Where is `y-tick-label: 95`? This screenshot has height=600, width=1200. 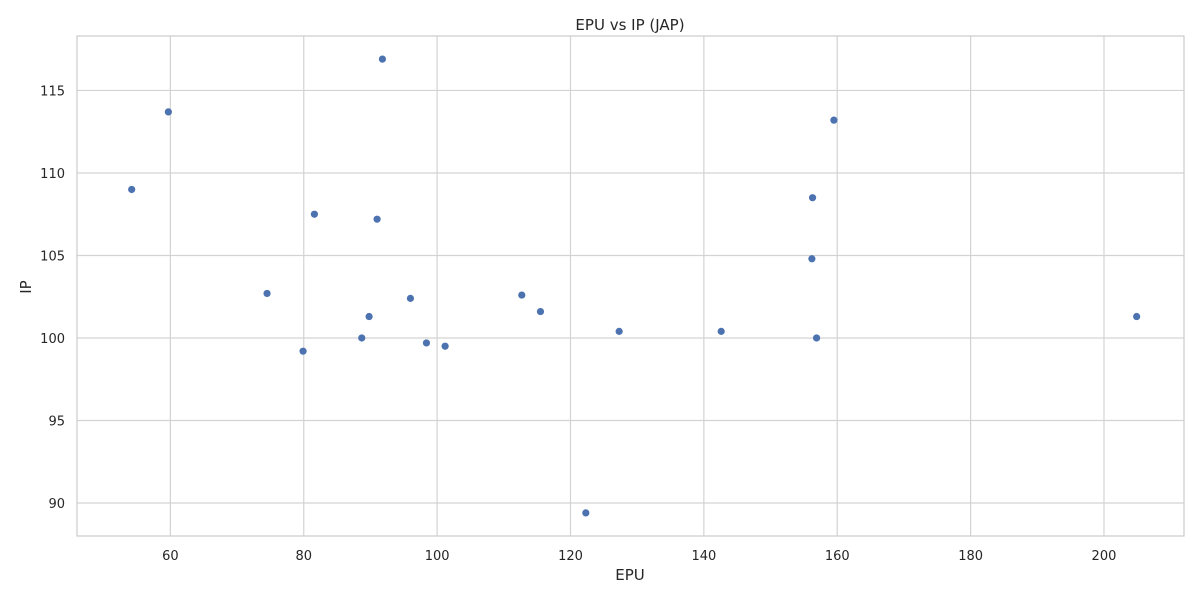 y-tick-label: 95 is located at coordinates (56, 421).